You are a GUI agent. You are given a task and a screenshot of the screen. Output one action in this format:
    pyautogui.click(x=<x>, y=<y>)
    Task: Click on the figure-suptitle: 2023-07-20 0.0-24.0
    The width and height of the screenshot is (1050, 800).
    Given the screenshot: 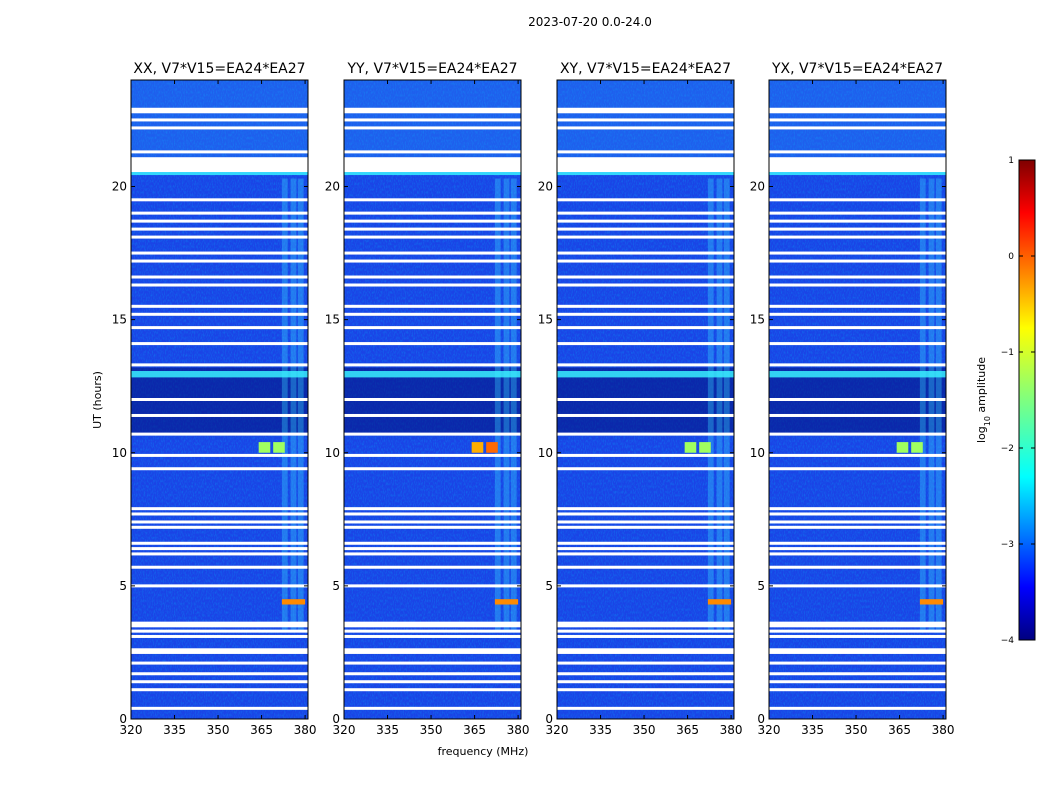 What is the action you would take?
    pyautogui.click(x=590, y=22)
    